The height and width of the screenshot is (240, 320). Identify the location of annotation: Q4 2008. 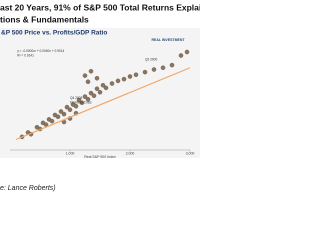
(76, 98).